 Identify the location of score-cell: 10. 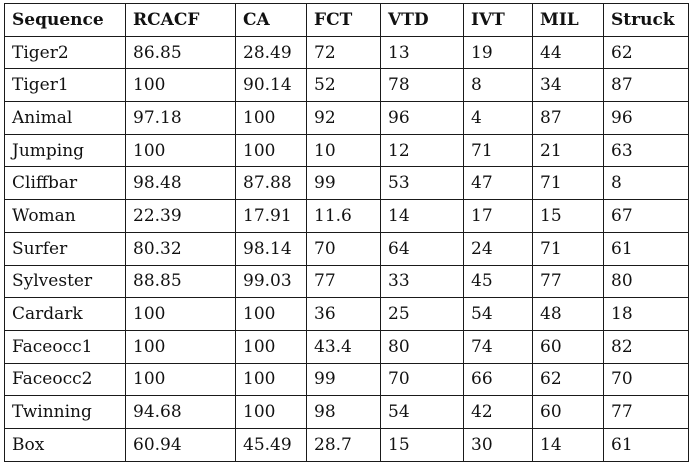
(343, 150).